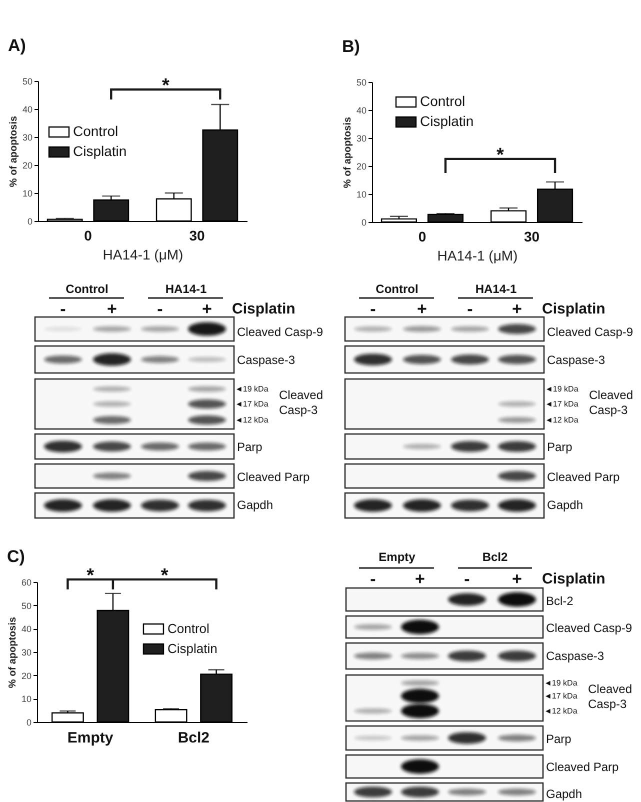 Image resolution: width=641 pixels, height=802 pixels. Describe the element at coordinates (397, 557) in the screenshot. I see `text: Empty` at that location.